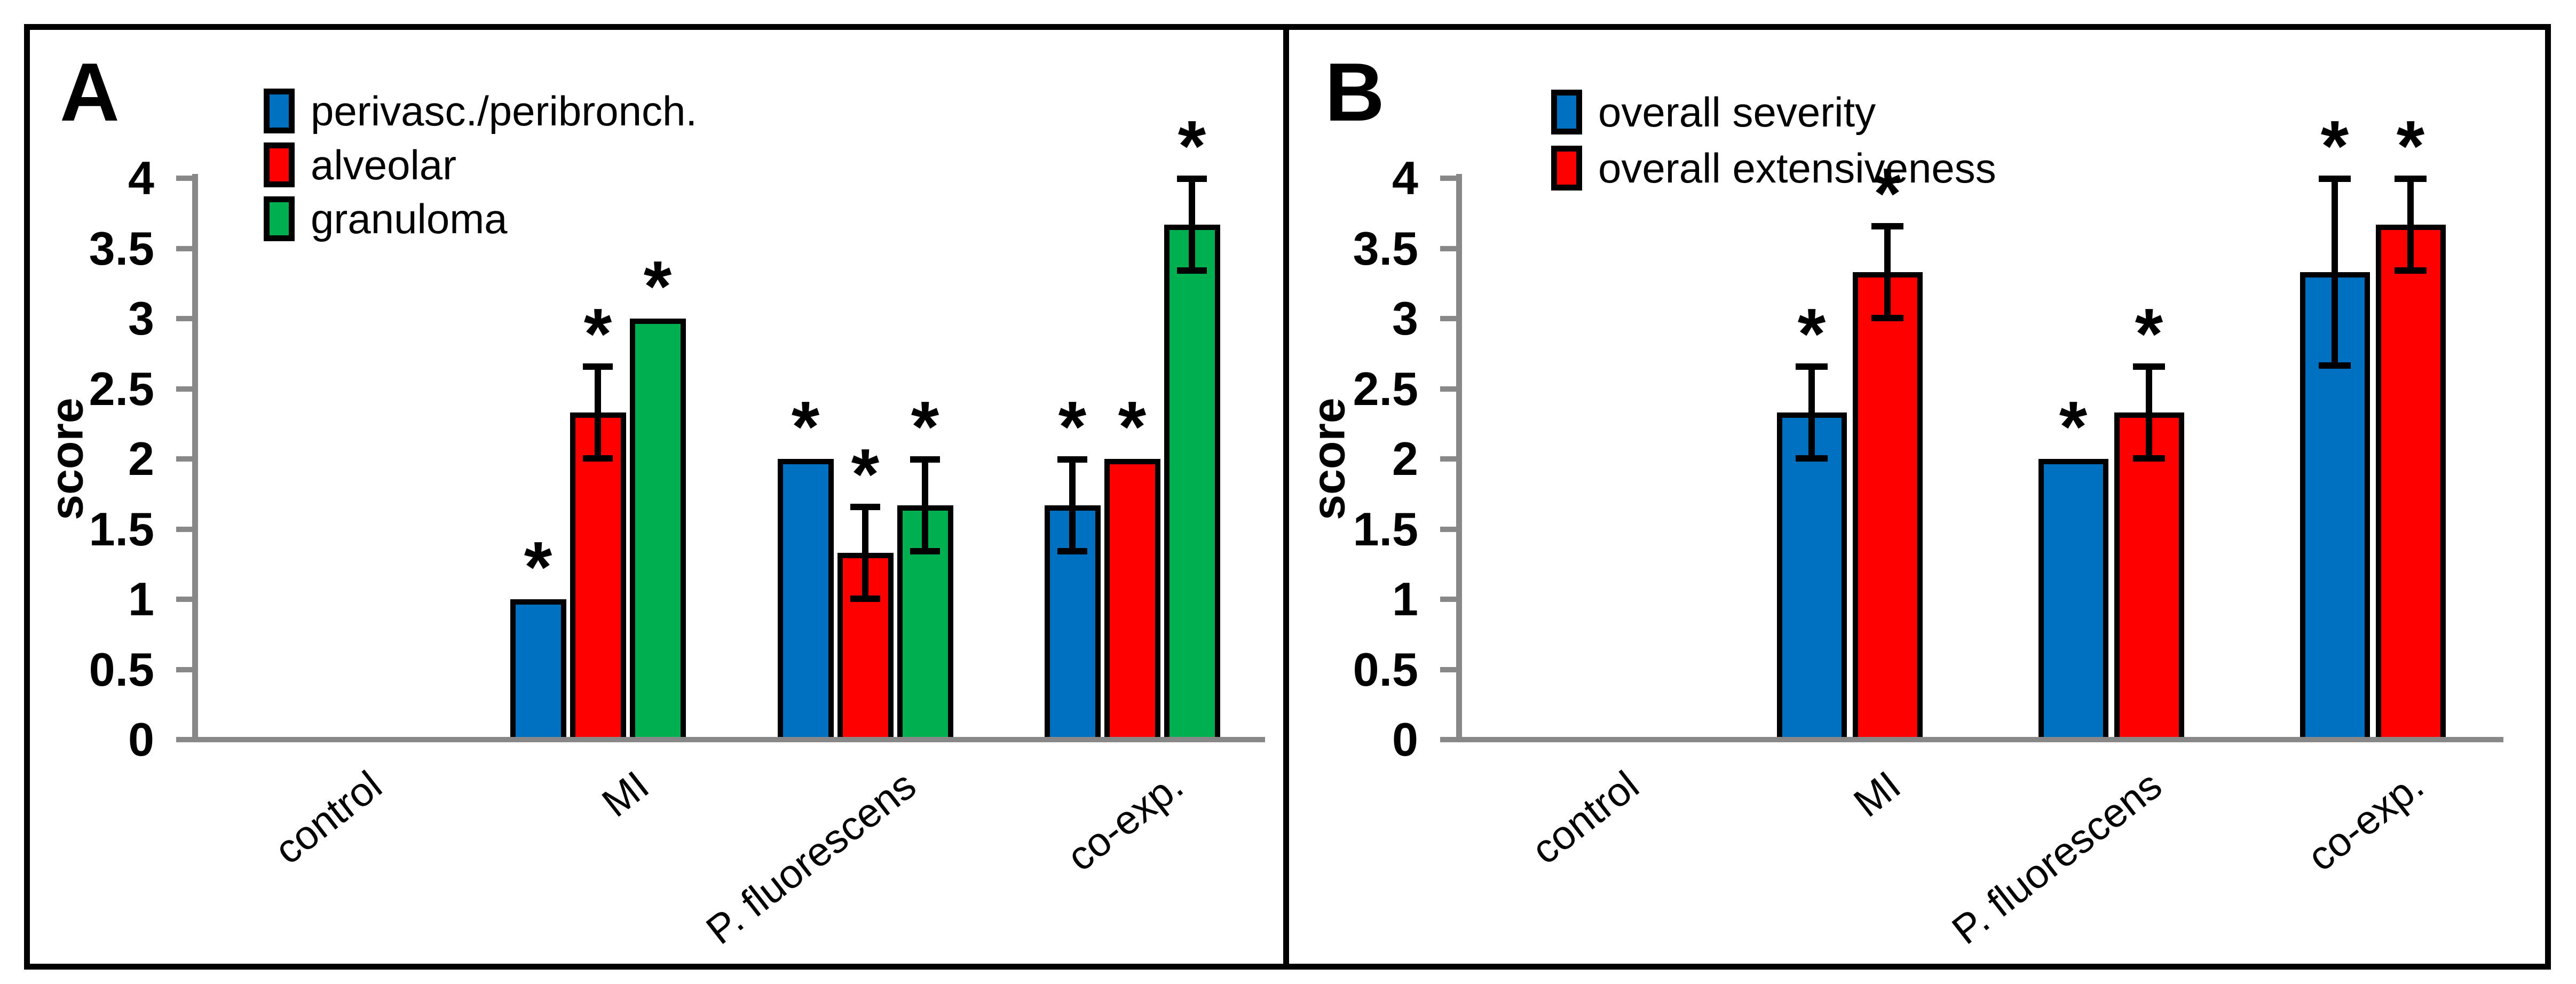 The height and width of the screenshot is (984, 2576). Describe the element at coordinates (1797, 168) in the screenshot. I see `legend-label: overall extensiveness` at that location.